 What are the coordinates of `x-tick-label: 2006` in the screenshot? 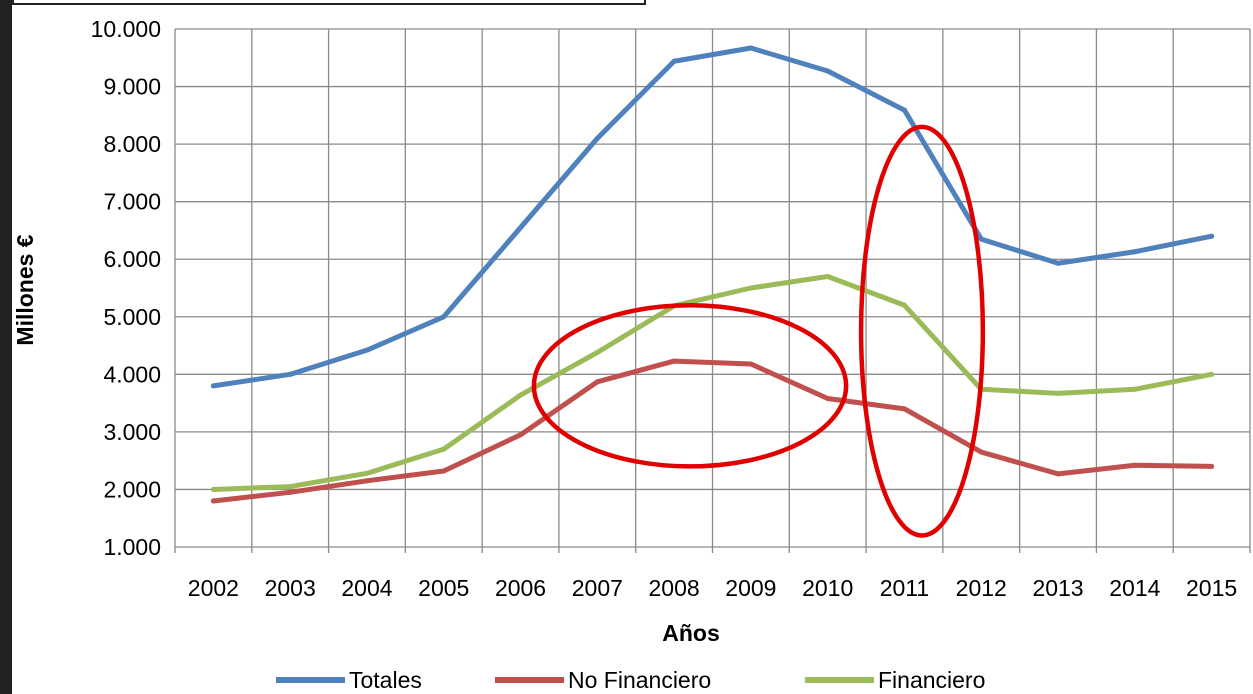 It's located at (520, 588).